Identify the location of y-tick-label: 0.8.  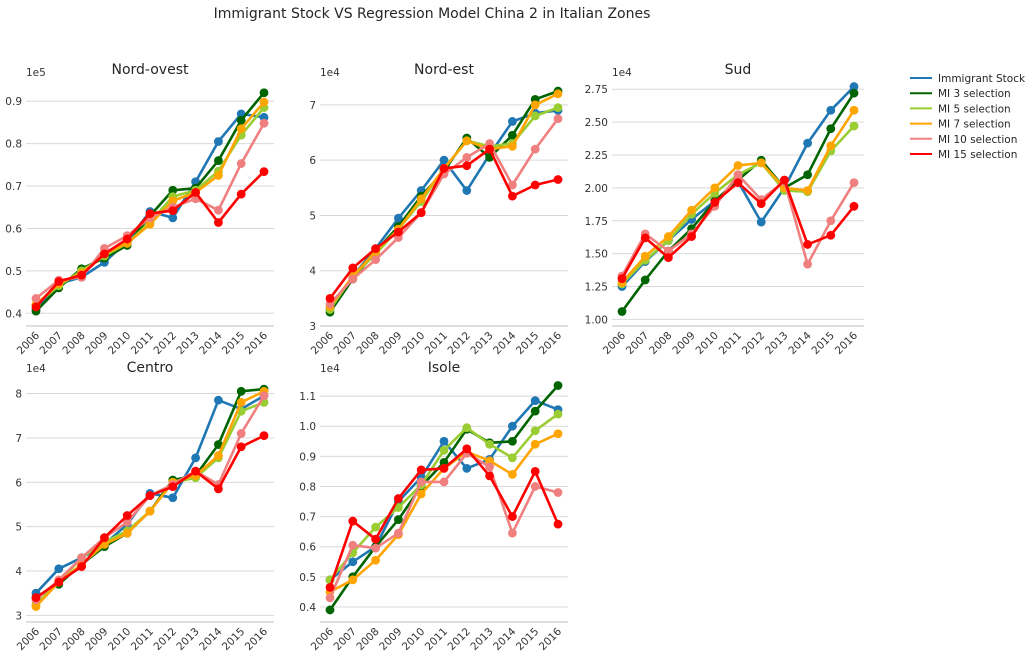
(13, 145).